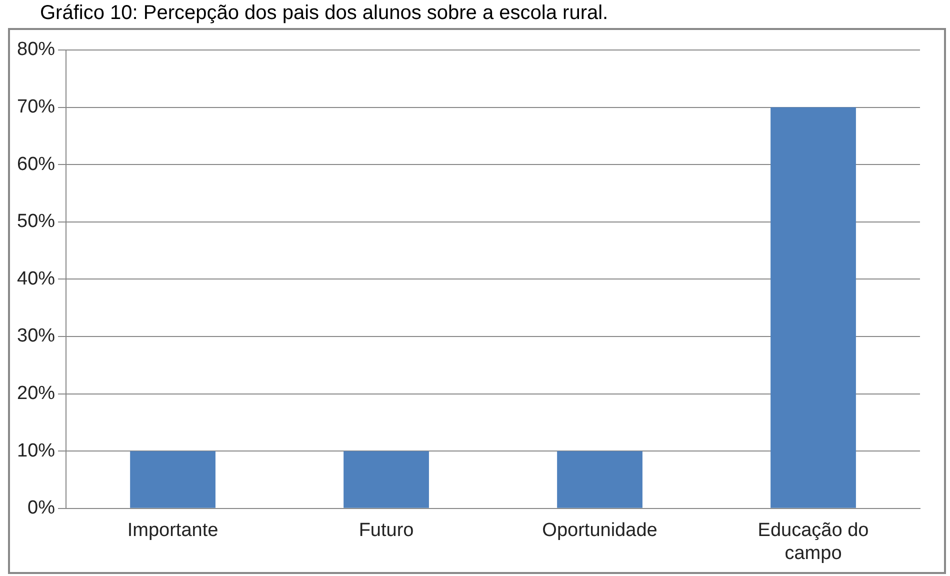 The height and width of the screenshot is (576, 950). What do you see at coordinates (813, 542) in the screenshot?
I see `x-tick-label: Educação do campo` at bounding box center [813, 542].